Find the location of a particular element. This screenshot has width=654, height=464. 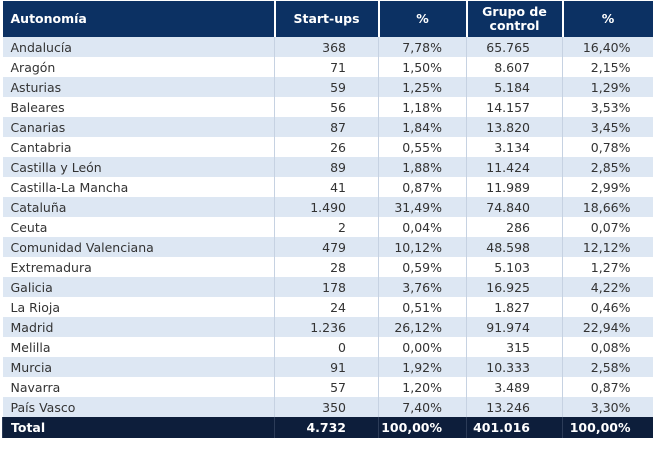

table-row: Navarra 57 1,20% 3.489 0,87% is located at coordinates (327, 387).